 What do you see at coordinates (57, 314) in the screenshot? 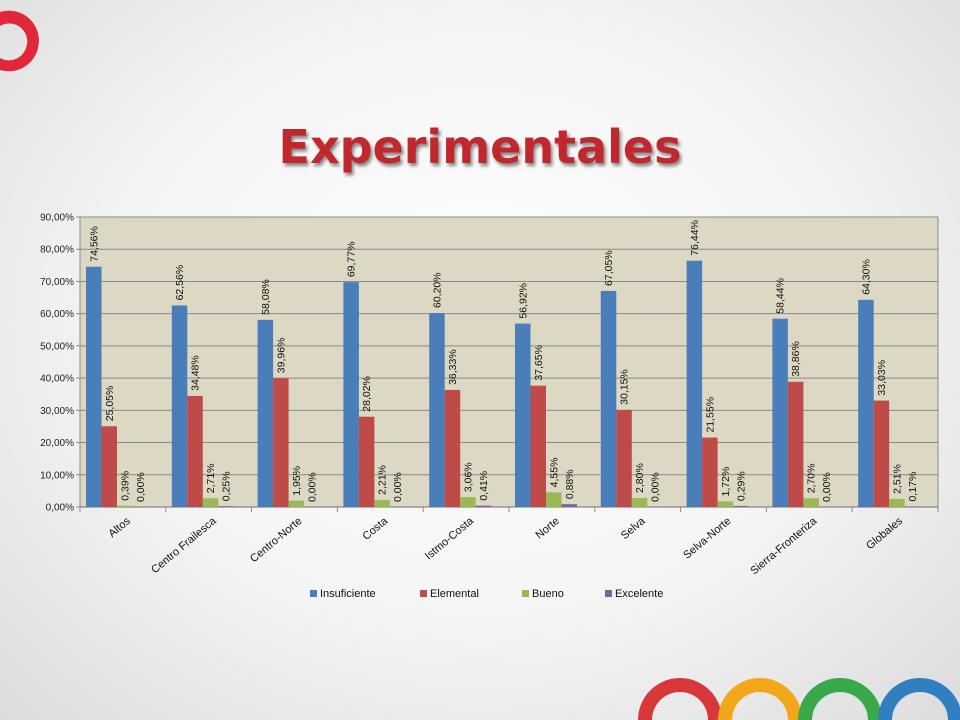
I see `y-tick-label: 60,00%` at bounding box center [57, 314].